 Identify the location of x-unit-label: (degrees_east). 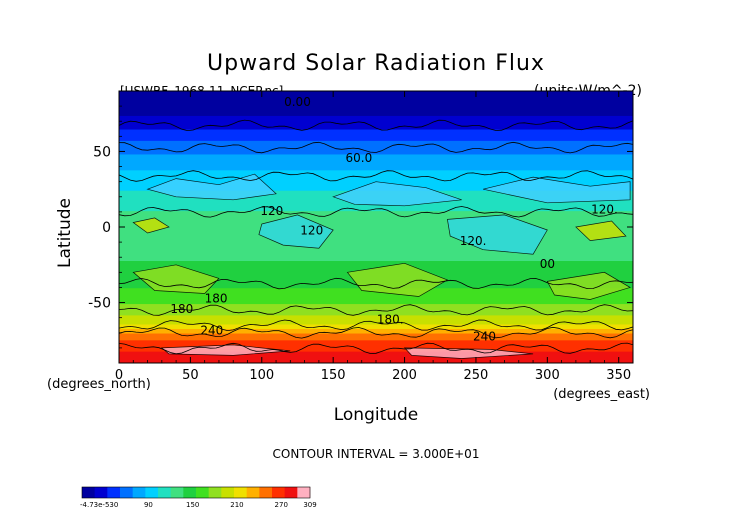
(601, 394).